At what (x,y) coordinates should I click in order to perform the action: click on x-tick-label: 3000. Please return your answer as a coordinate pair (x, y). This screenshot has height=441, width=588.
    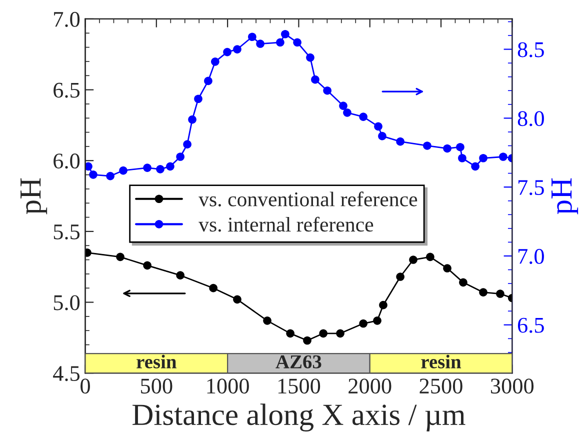
    Looking at the image, I should click on (512, 386).